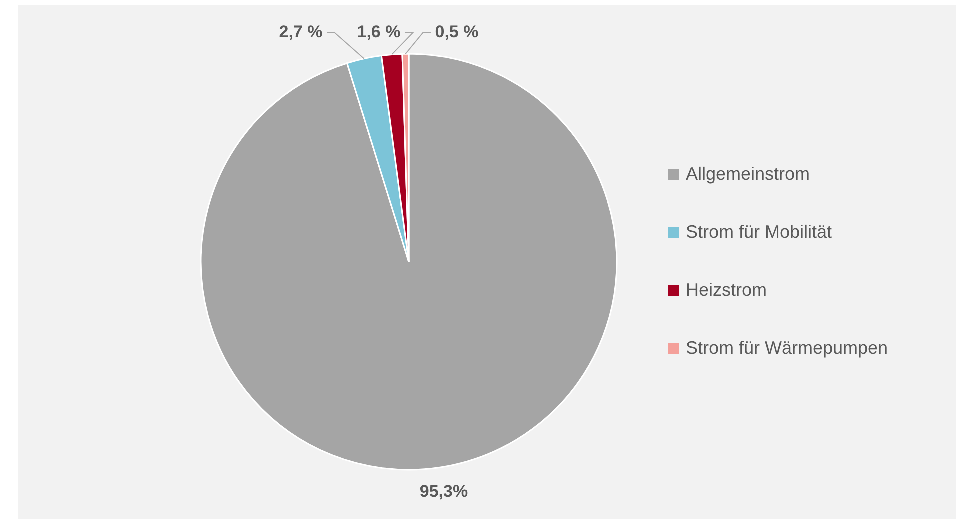  I want to click on data-label: 95,3%, so click(444, 491).